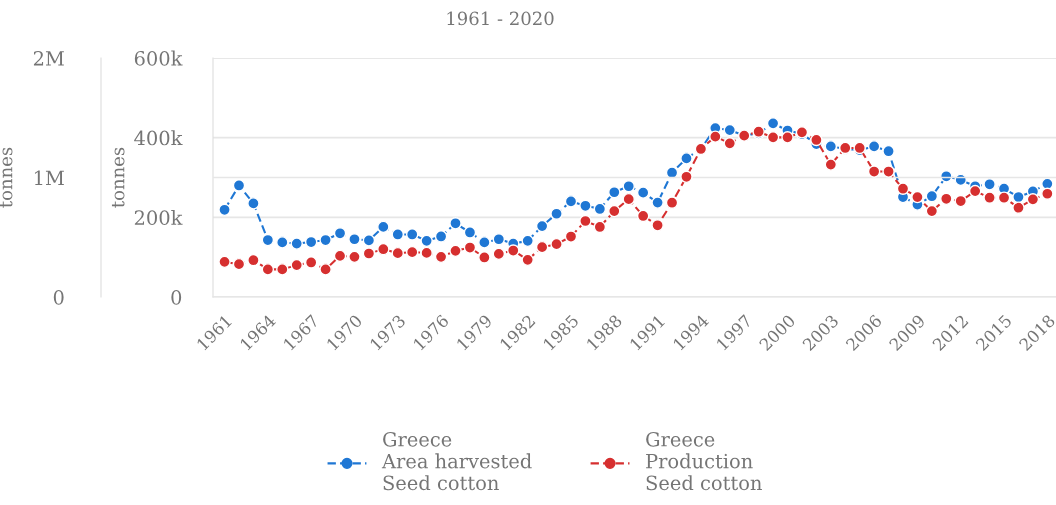 This screenshot has width=1056, height=505. I want to click on y2-tick-label: 0, so click(58, 297).